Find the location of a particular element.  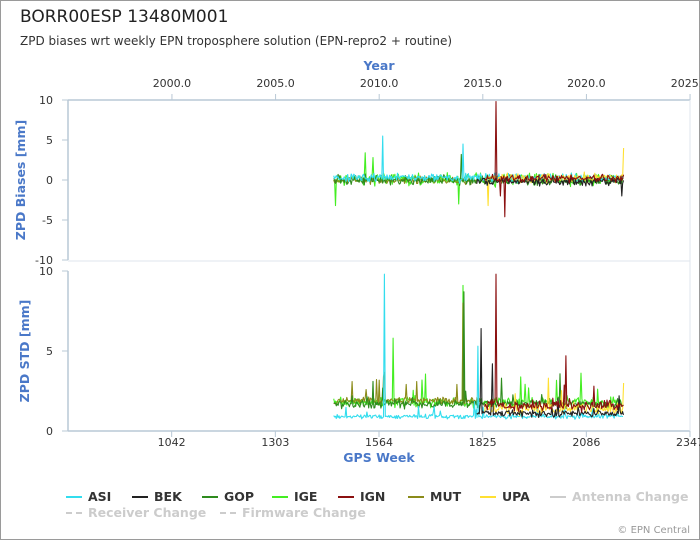

series-line-std-mut is located at coordinates (407, 354).